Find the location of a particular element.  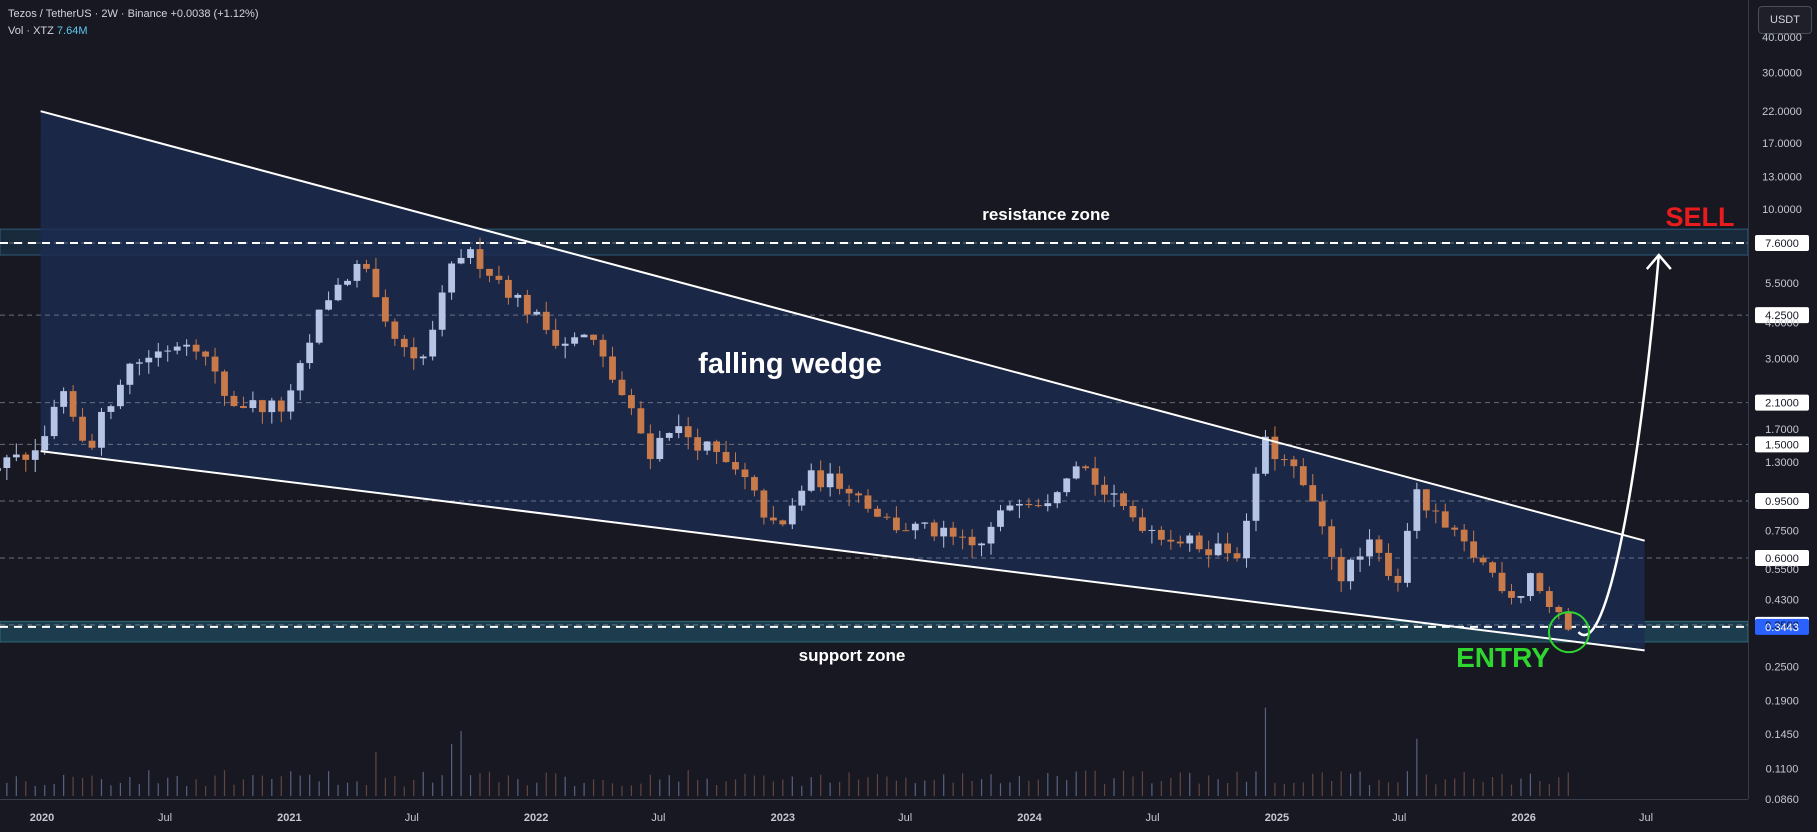

time-tick-label: 2024 is located at coordinates (1029, 818).